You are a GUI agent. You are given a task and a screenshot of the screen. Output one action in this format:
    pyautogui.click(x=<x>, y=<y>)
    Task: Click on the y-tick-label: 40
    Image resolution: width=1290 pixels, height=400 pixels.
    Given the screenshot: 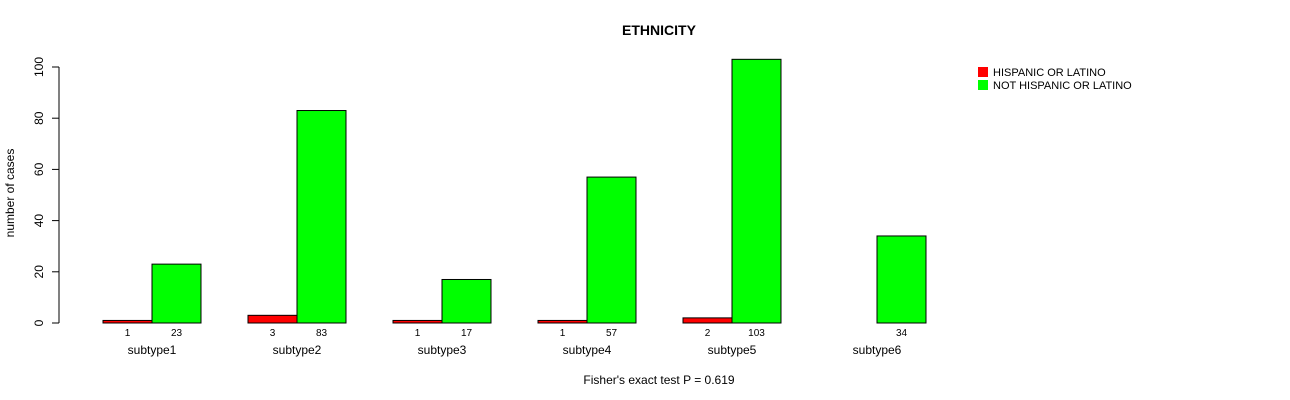 What is the action you would take?
    pyautogui.click(x=39, y=221)
    